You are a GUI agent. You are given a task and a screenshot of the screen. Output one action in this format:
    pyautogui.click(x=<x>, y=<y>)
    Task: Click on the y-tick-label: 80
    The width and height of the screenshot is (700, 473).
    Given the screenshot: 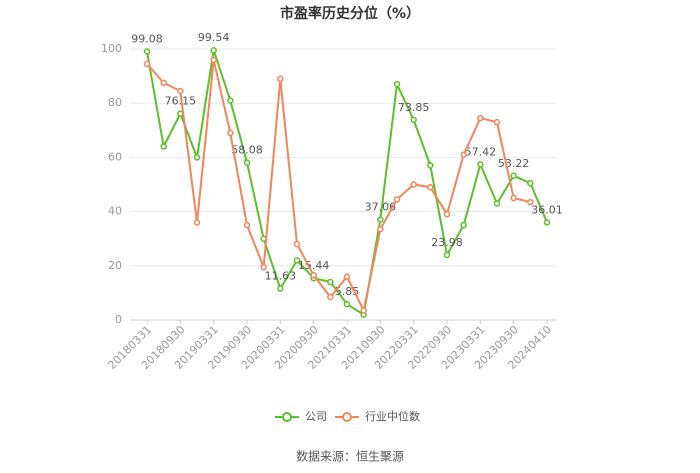 What is the action you would take?
    pyautogui.click(x=115, y=102)
    